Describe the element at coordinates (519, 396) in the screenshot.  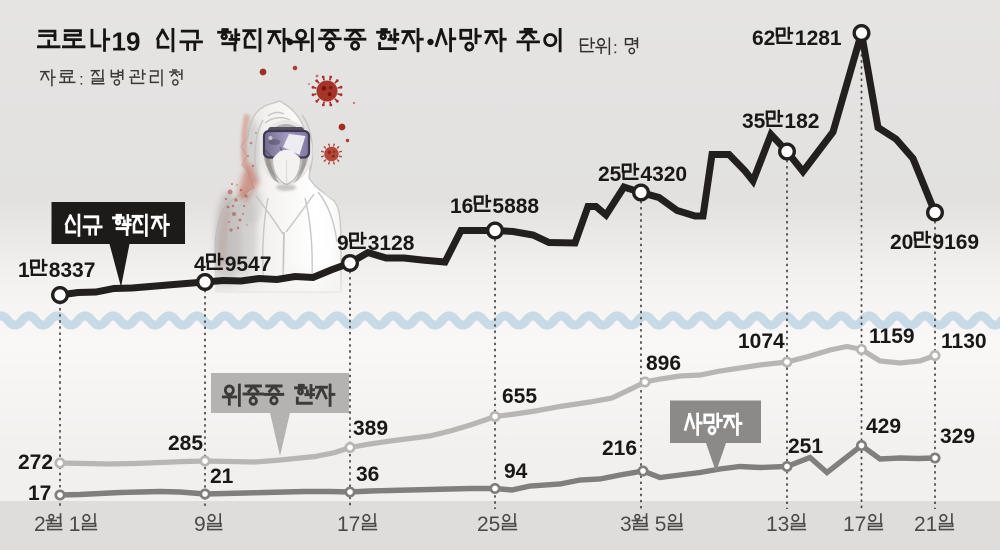
I see `svg-text: 655` at that location.